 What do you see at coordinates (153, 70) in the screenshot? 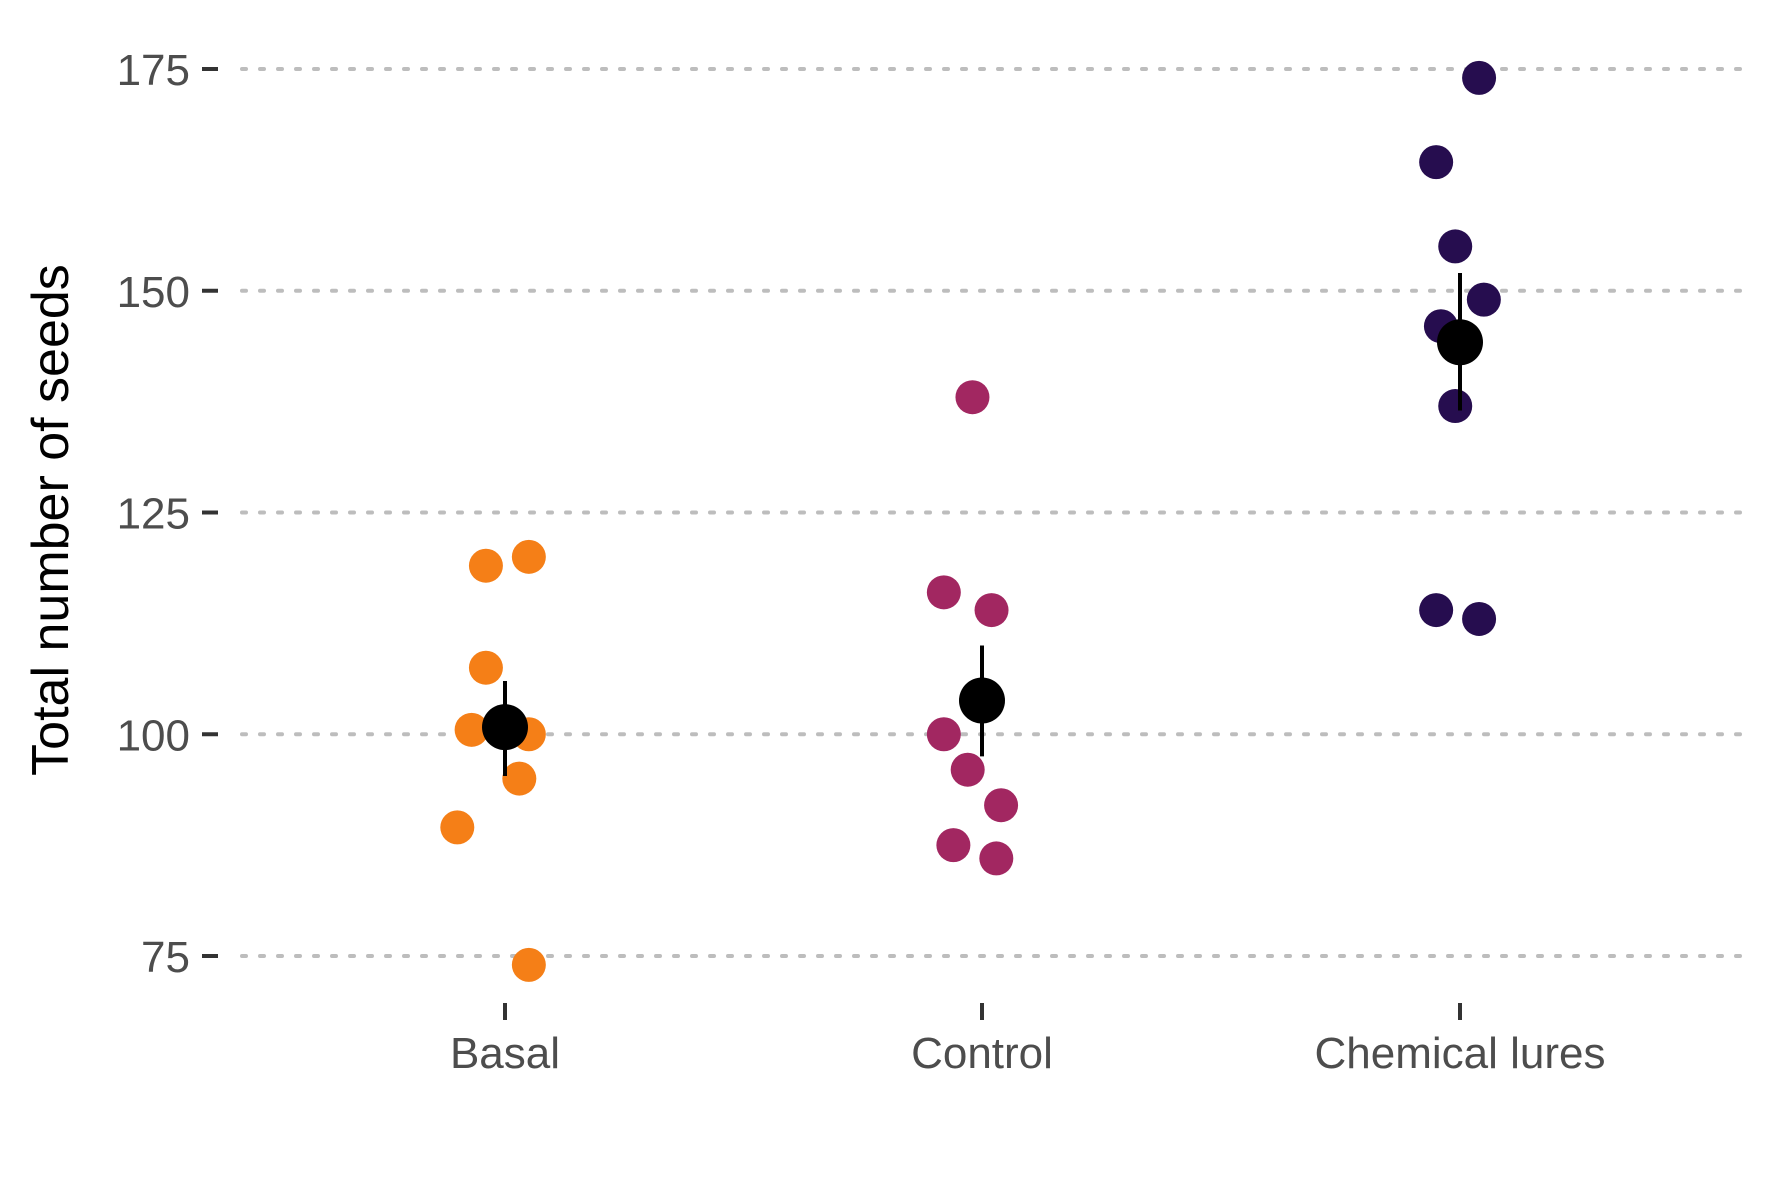
I see `y-tick-label: 175` at bounding box center [153, 70].